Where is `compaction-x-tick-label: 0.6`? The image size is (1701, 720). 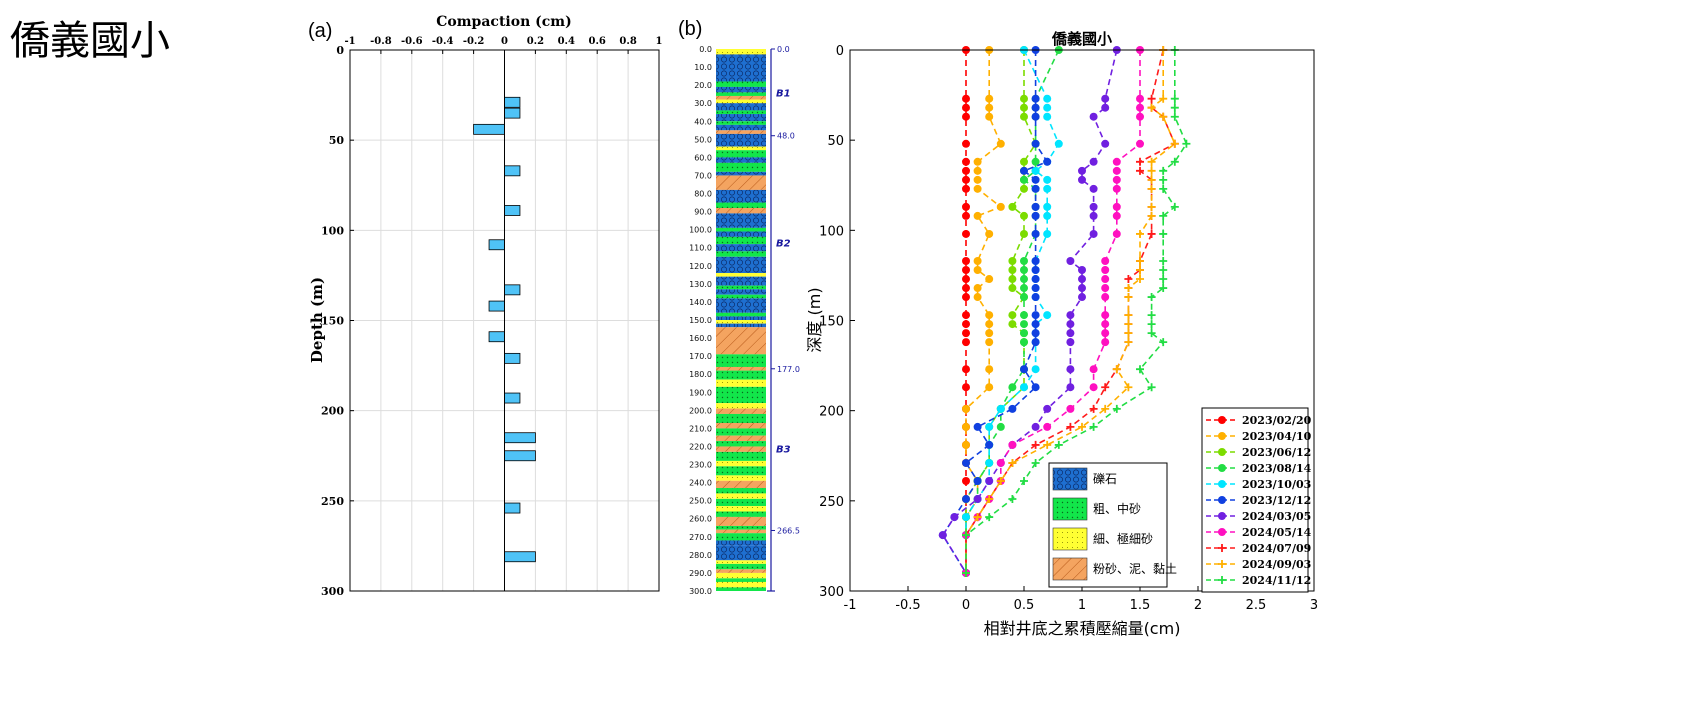
compaction-x-tick-label: 0.6 is located at coordinates (596, 41).